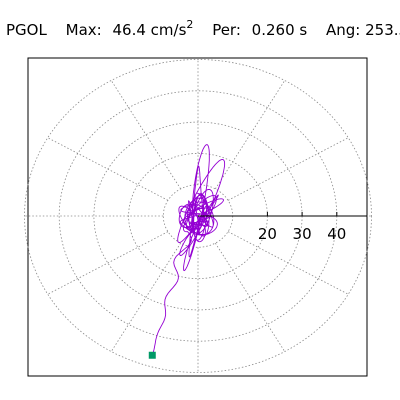 This screenshot has width=400, height=400. What do you see at coordinates (26, 30) in the screenshot?
I see `station-code: PGOL` at bounding box center [26, 30].